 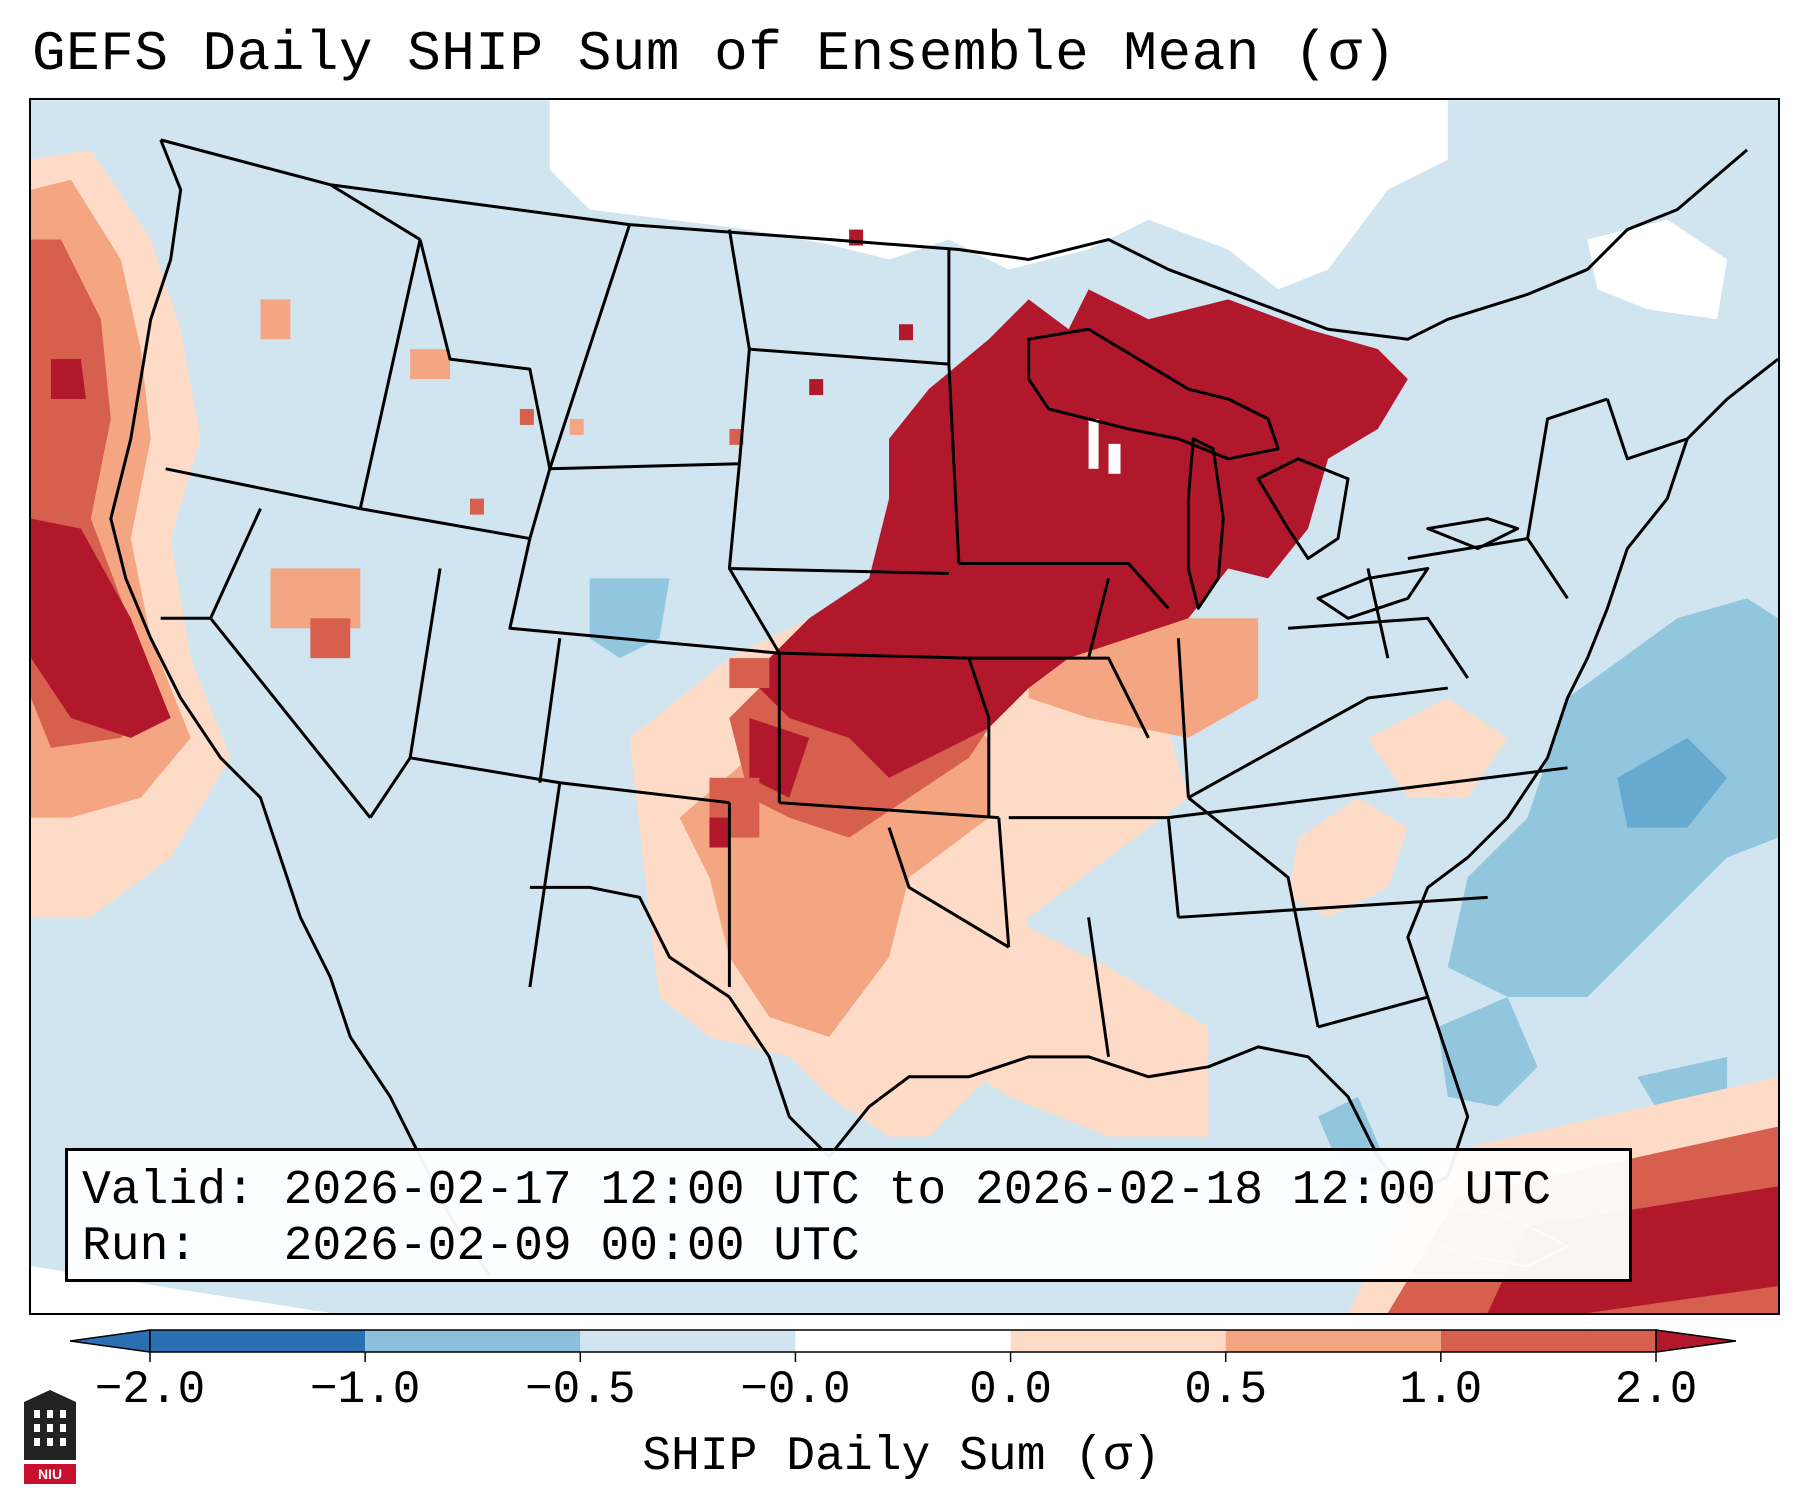 I want to click on colorbar-tick-label: −0.0, so click(x=795, y=1390).